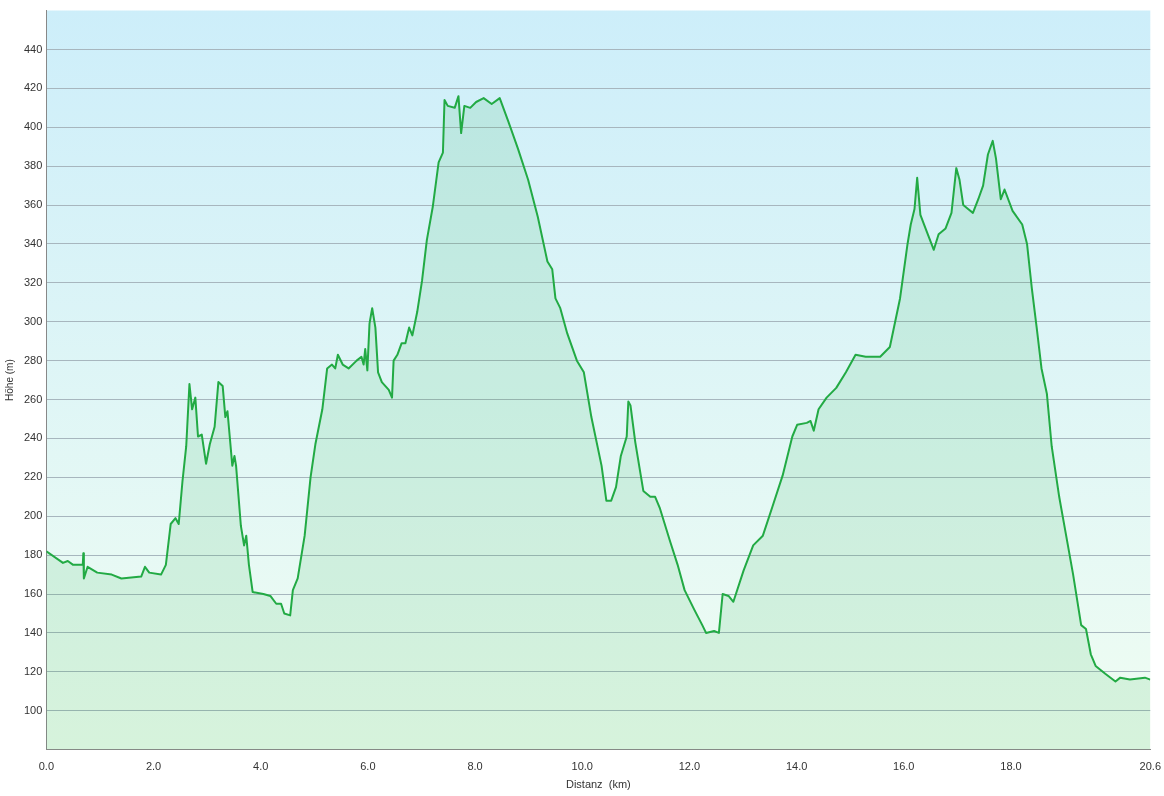  What do you see at coordinates (33, 281) in the screenshot?
I see `y-tick-label: 320` at bounding box center [33, 281].